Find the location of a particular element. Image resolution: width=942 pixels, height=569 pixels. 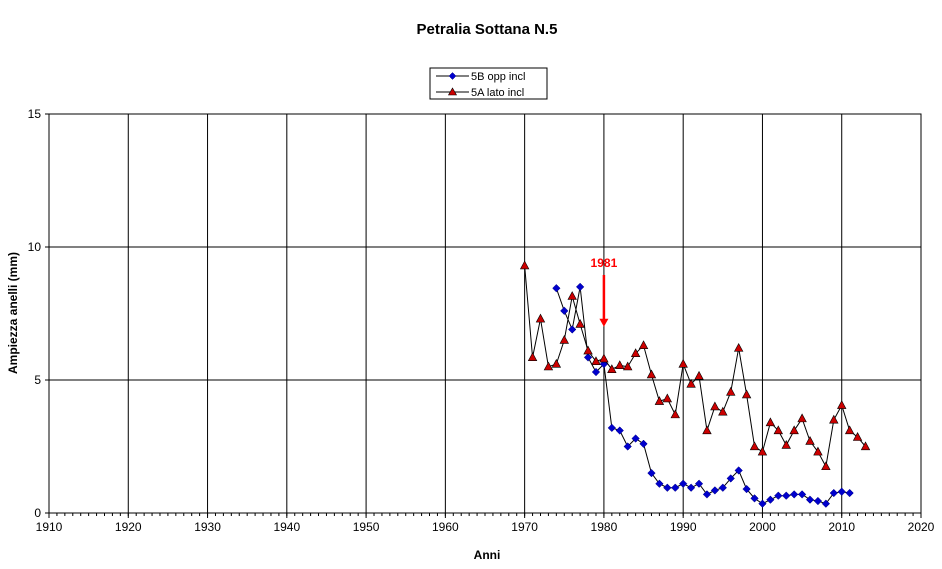

x-tick-label: 1920 is located at coordinates (128, 527).